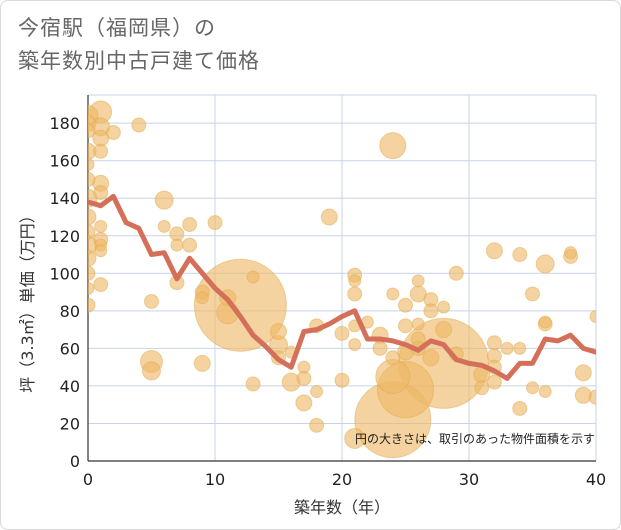  Describe the element at coordinates (117, 28) in the screenshot. I see `chart-title-line-1: 今宿駅（福岡県）の` at that location.